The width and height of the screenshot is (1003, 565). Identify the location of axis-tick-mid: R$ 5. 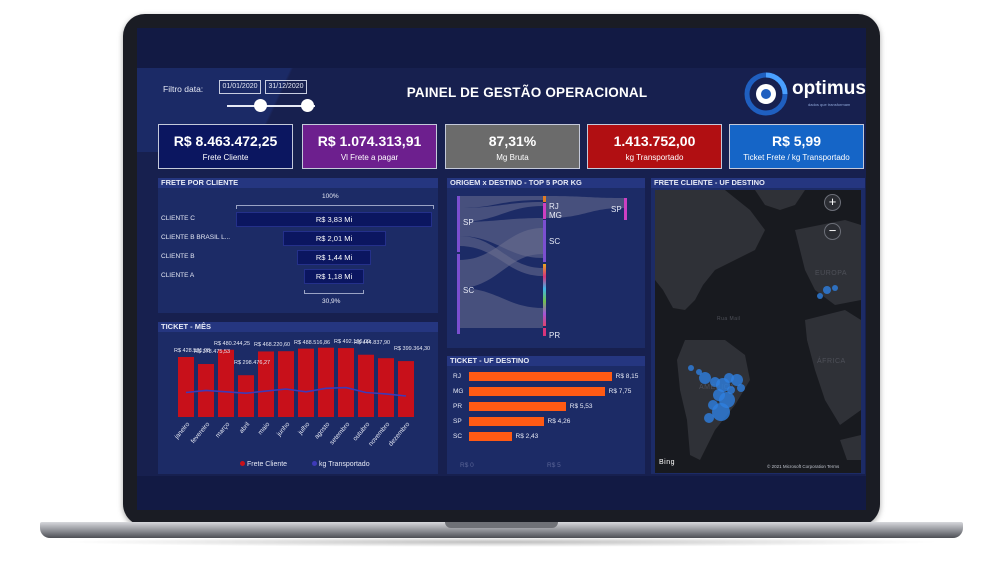
(554, 465).